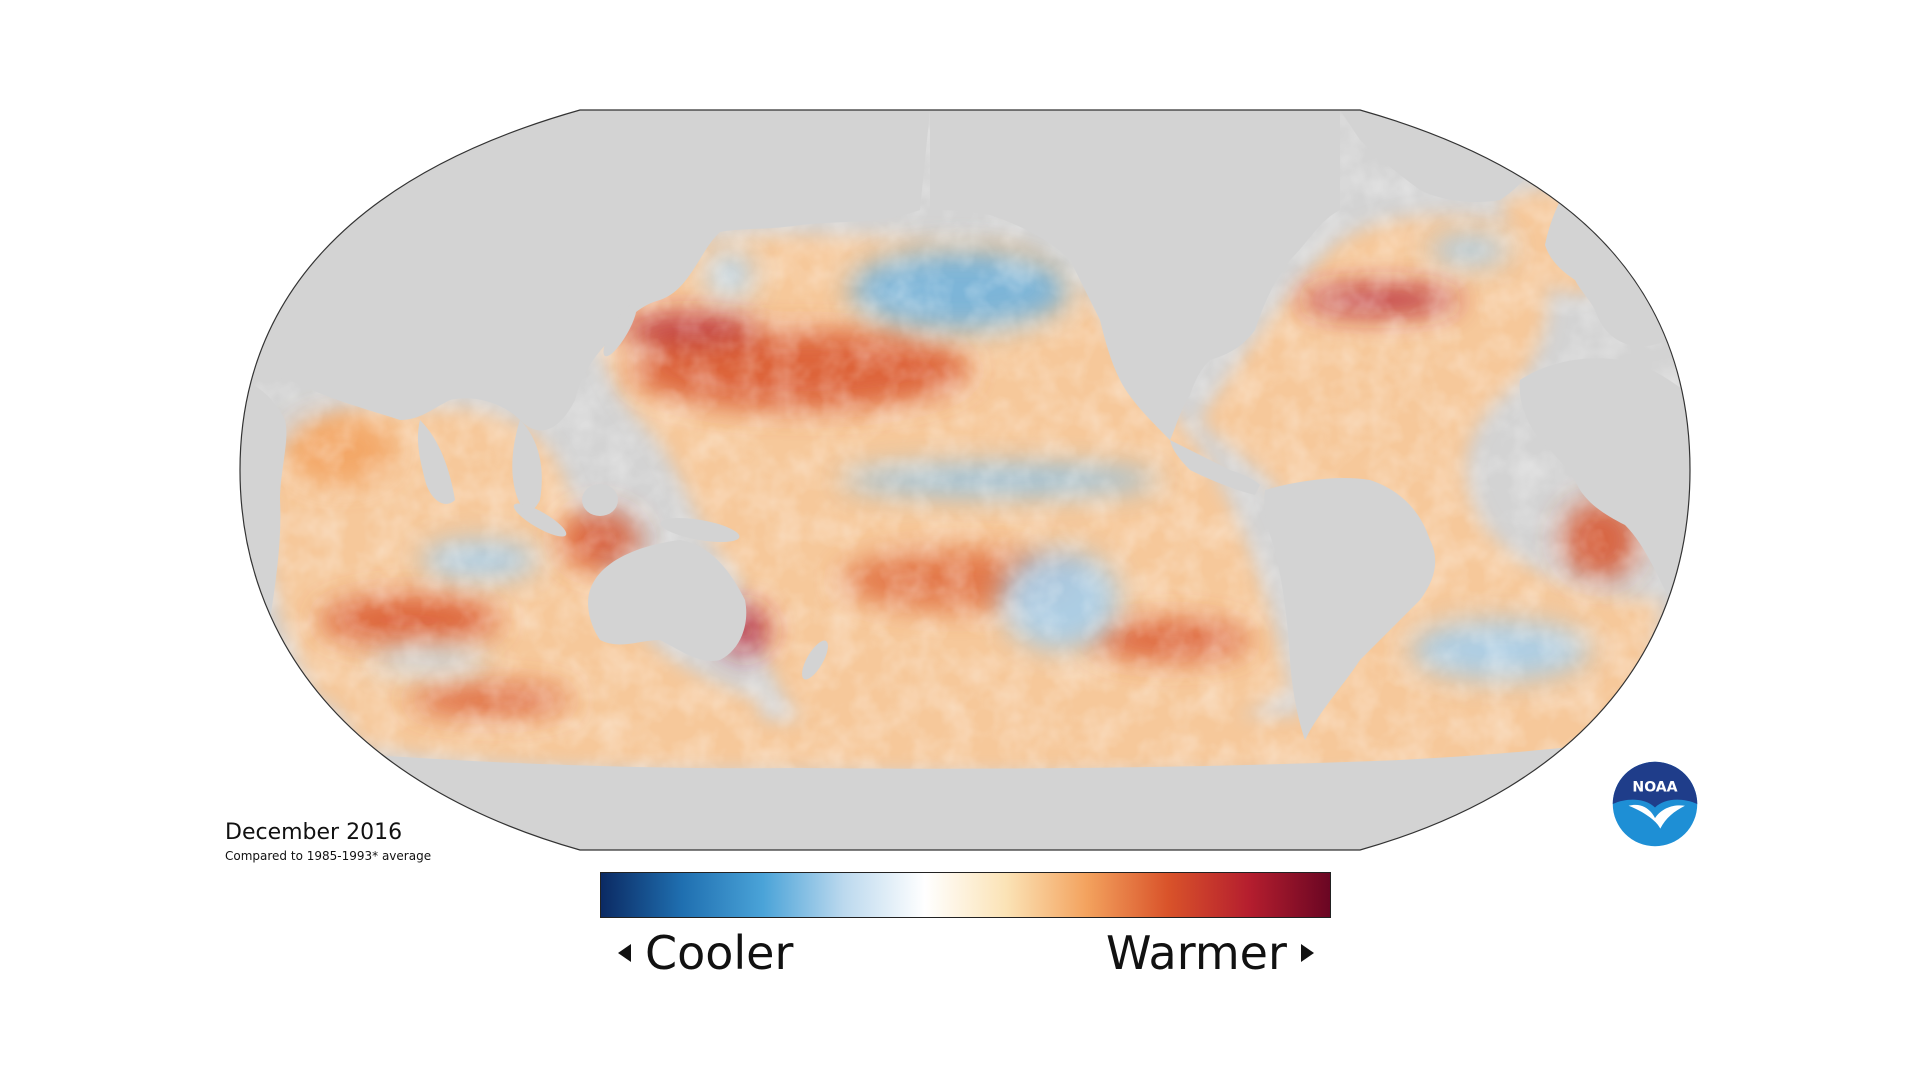  What do you see at coordinates (719, 953) in the screenshot?
I see `cooler-label: Cooler` at bounding box center [719, 953].